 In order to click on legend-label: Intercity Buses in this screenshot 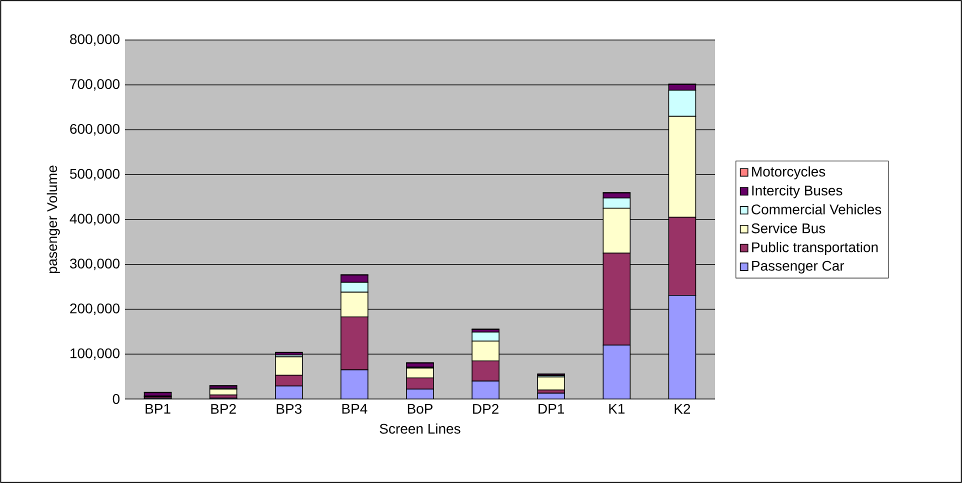, I will do `click(797, 191)`.